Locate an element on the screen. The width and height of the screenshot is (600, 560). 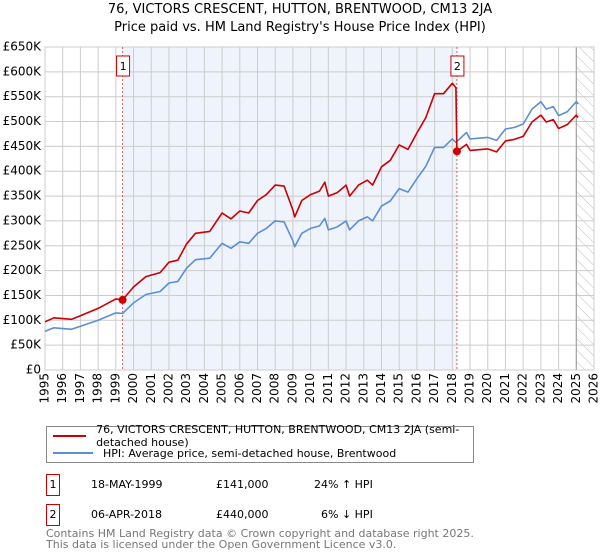
y-tick-label: £350K is located at coordinates (23, 196).